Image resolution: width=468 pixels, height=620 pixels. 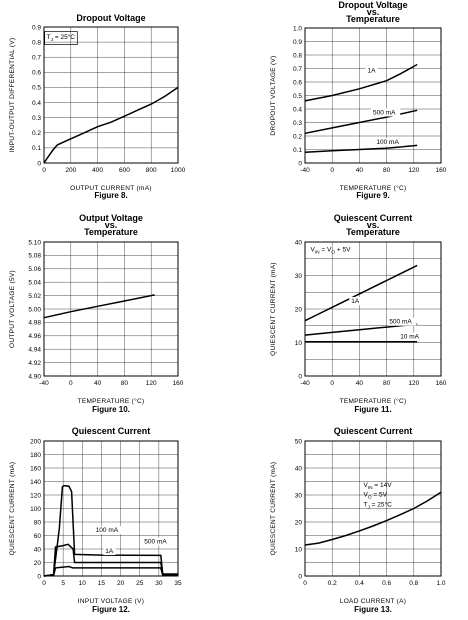 I want to click on x-tick-label: 15, so click(x=102, y=583).